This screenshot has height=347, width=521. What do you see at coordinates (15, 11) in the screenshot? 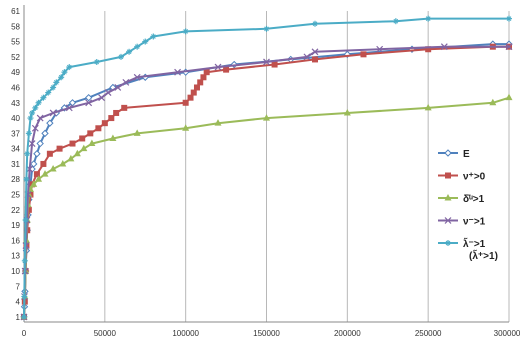
I see `y-tick-label: 61` at bounding box center [15, 11].